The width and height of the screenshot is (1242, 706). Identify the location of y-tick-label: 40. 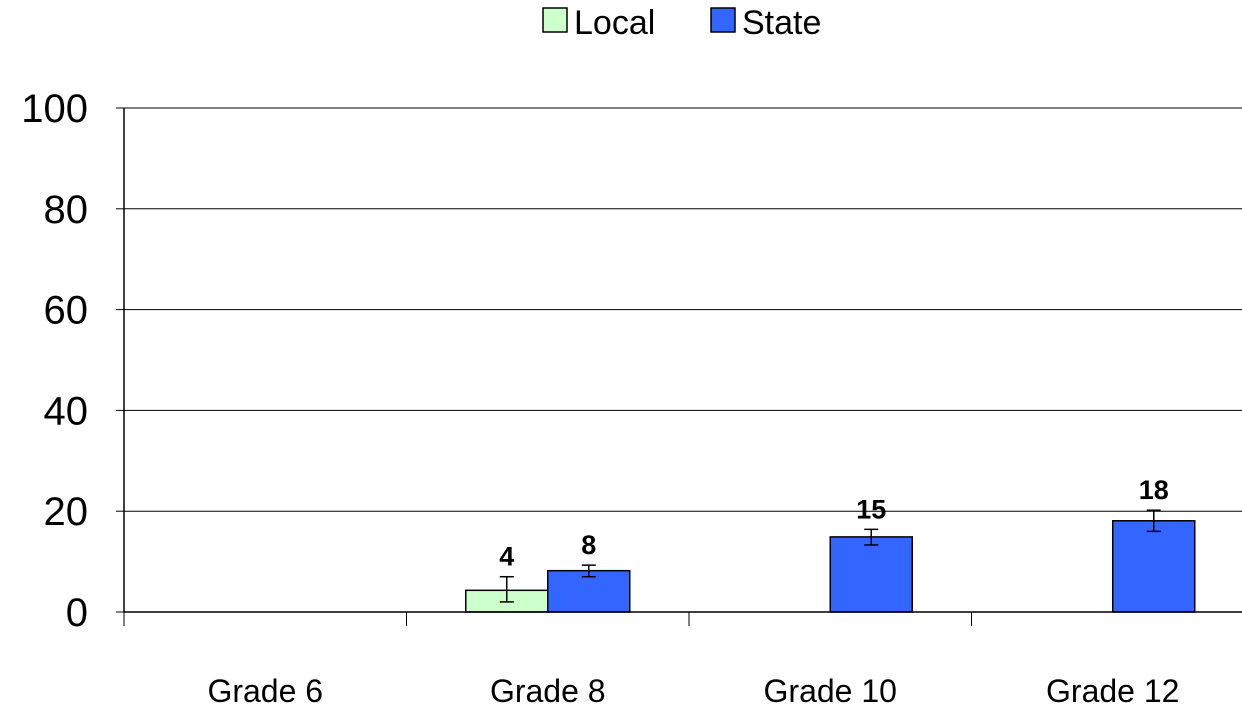
(66, 411).